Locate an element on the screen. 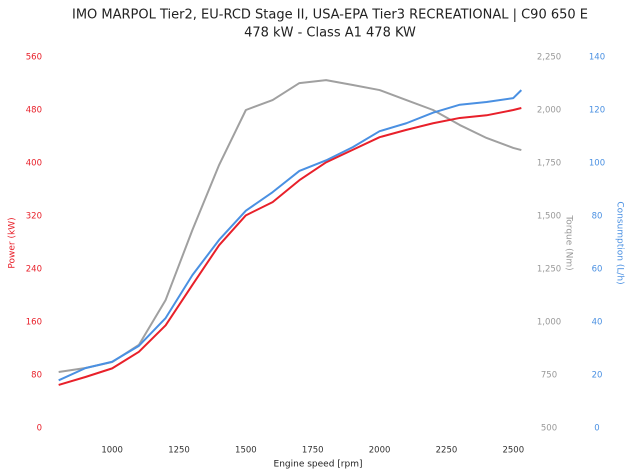  chart-subtitle: 478 kW - Class A1 478 KW is located at coordinates (330, 33).